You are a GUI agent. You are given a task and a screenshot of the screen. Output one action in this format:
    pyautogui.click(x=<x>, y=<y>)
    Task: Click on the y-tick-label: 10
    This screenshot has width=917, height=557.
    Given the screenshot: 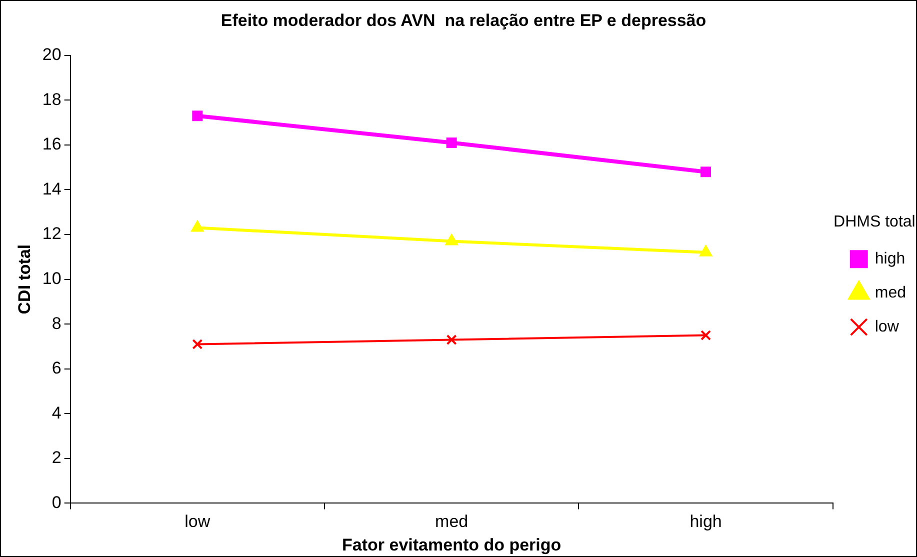 What is the action you would take?
    pyautogui.click(x=52, y=278)
    